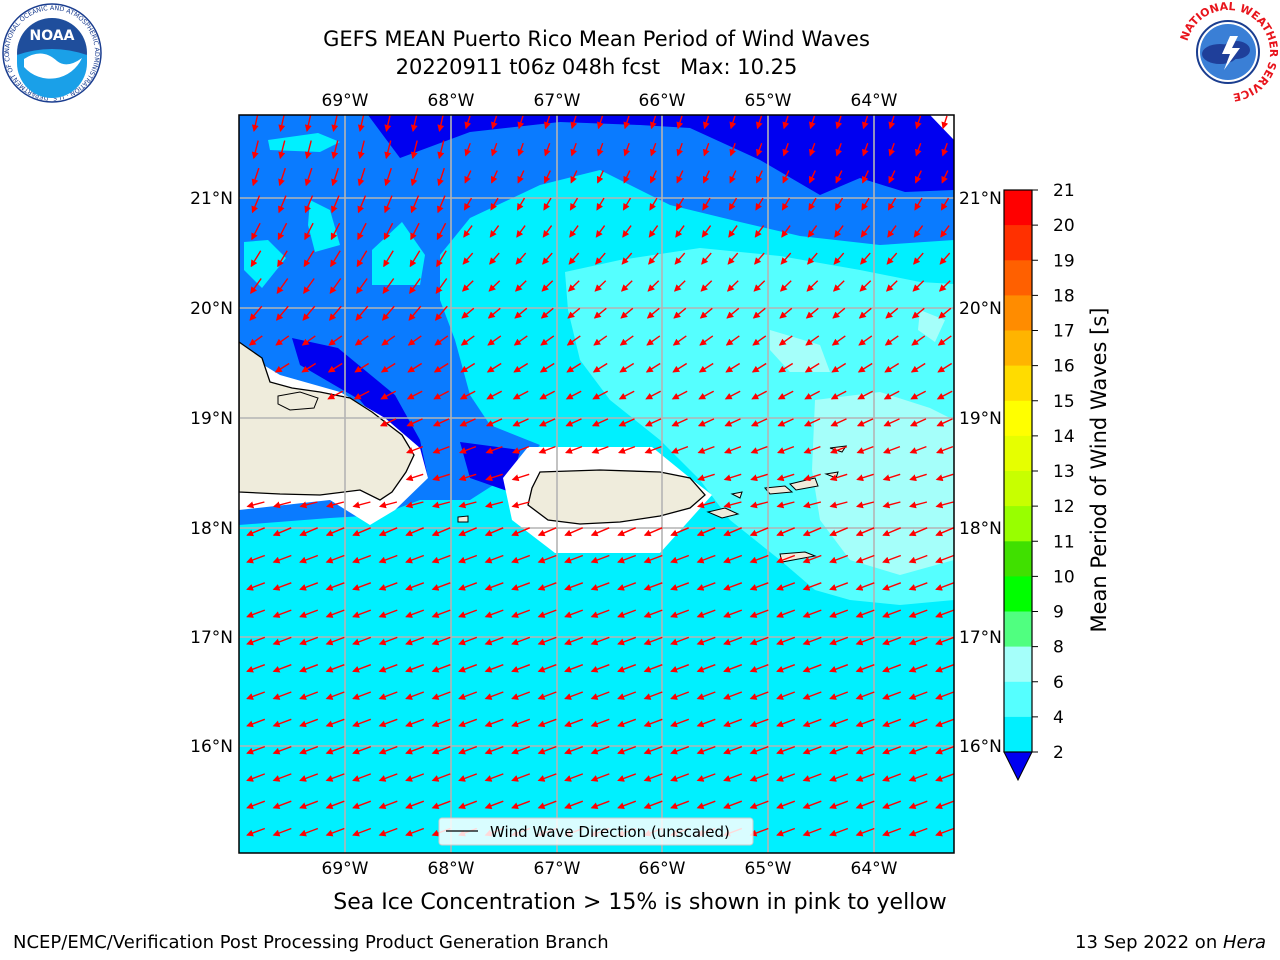 This screenshot has width=1280, height=960. Describe the element at coordinates (1058, 753) in the screenshot. I see `colorbar-tick-label: 2` at that location.